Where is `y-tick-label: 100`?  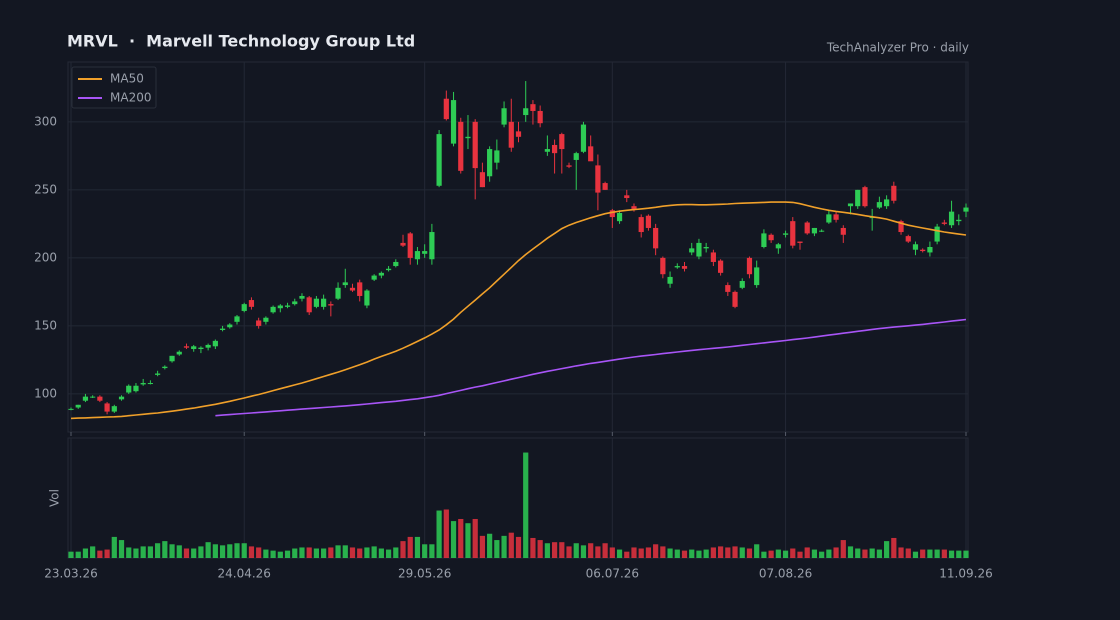 y-tick-label: 100 is located at coordinates (45, 393).